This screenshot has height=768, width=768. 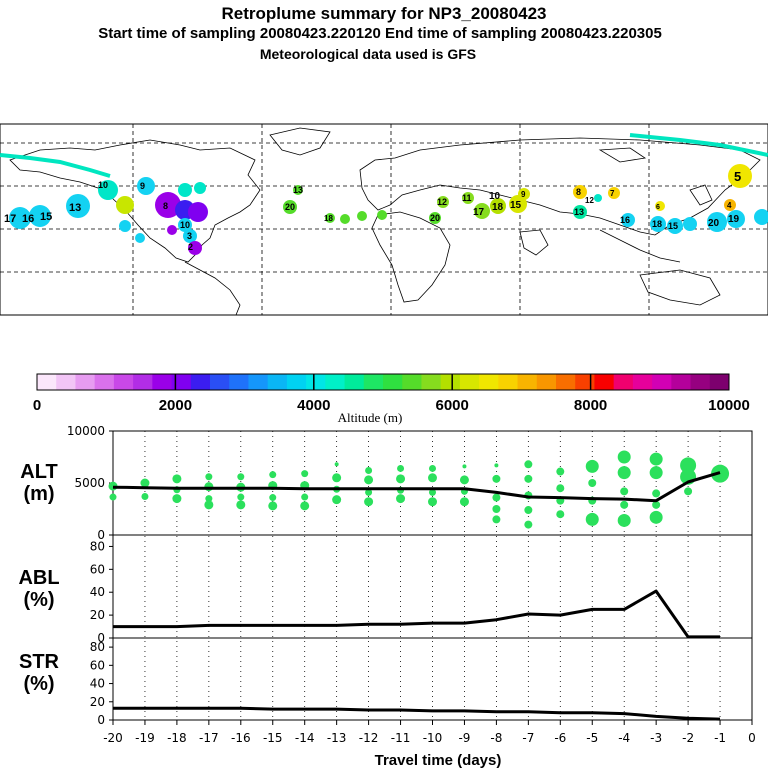 What do you see at coordinates (97, 647) in the screenshot?
I see `y-tick-label: 80` at bounding box center [97, 647].